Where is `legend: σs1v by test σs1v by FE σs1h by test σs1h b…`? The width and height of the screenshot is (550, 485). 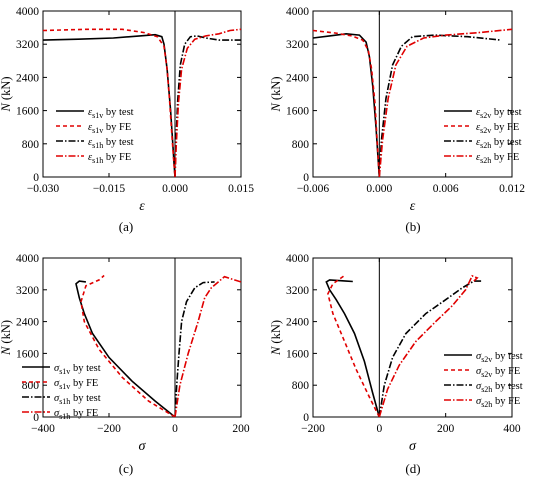
legend: σs1v by test σs1v by FE σs1h by test σs1h b… is located at coordinates (61, 392).